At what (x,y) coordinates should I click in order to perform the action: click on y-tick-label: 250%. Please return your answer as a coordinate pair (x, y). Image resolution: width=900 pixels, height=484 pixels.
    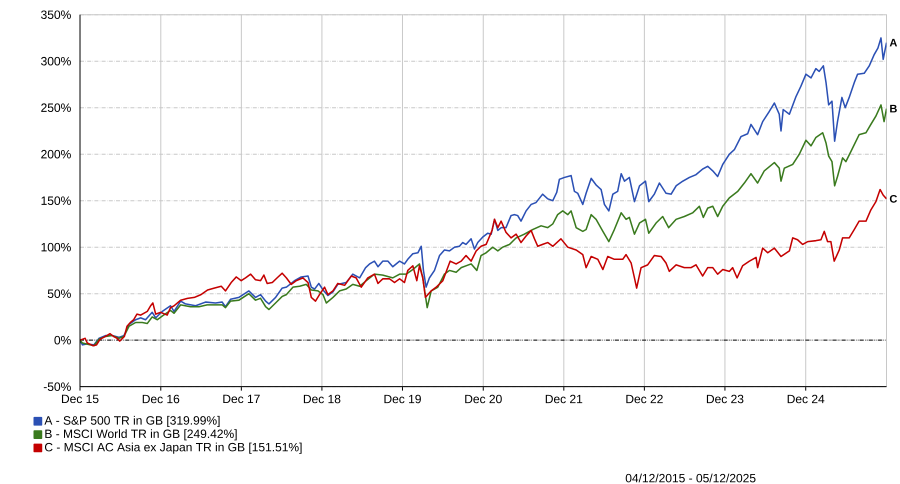
    Looking at the image, I should click on (56, 107).